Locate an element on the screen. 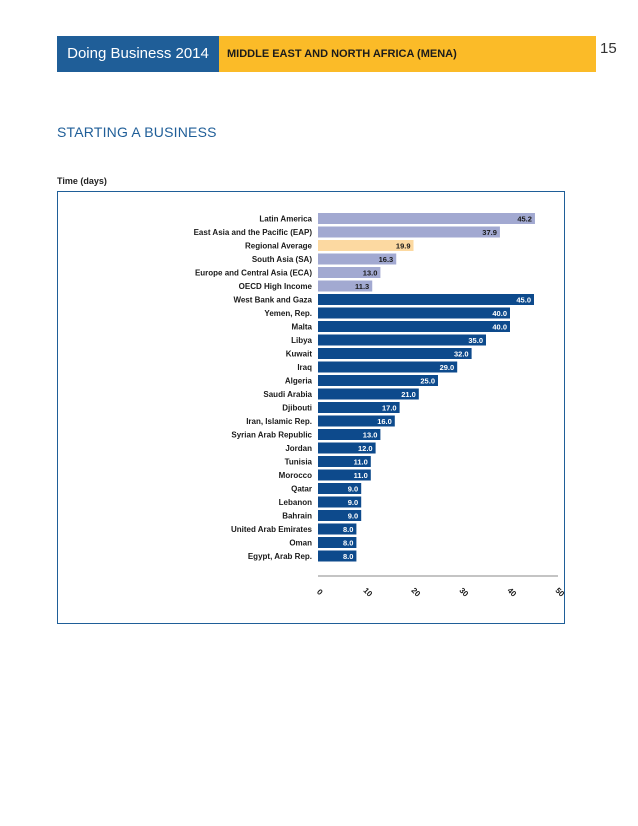 This screenshot has width=638, height=826. value-label: 17.0 is located at coordinates (389, 408).